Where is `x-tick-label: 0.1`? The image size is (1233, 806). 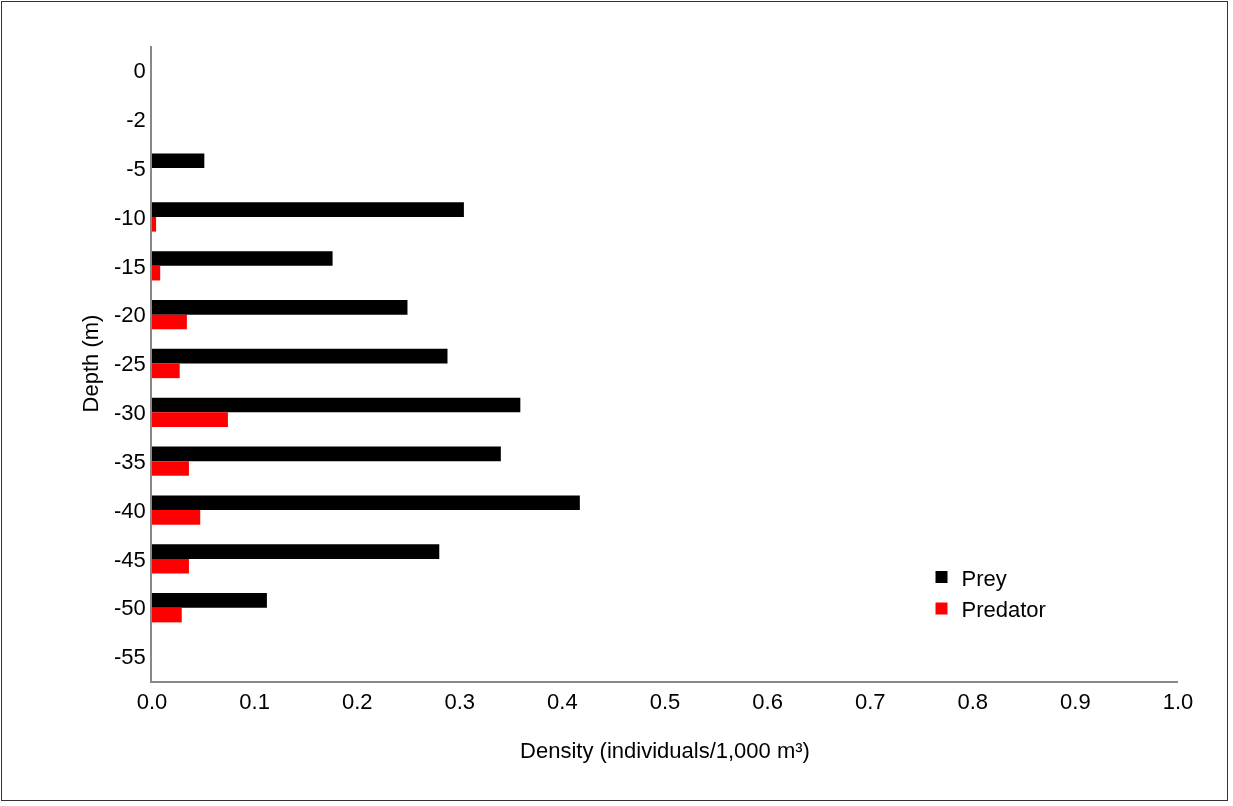 x-tick-label: 0.1 is located at coordinates (254, 702).